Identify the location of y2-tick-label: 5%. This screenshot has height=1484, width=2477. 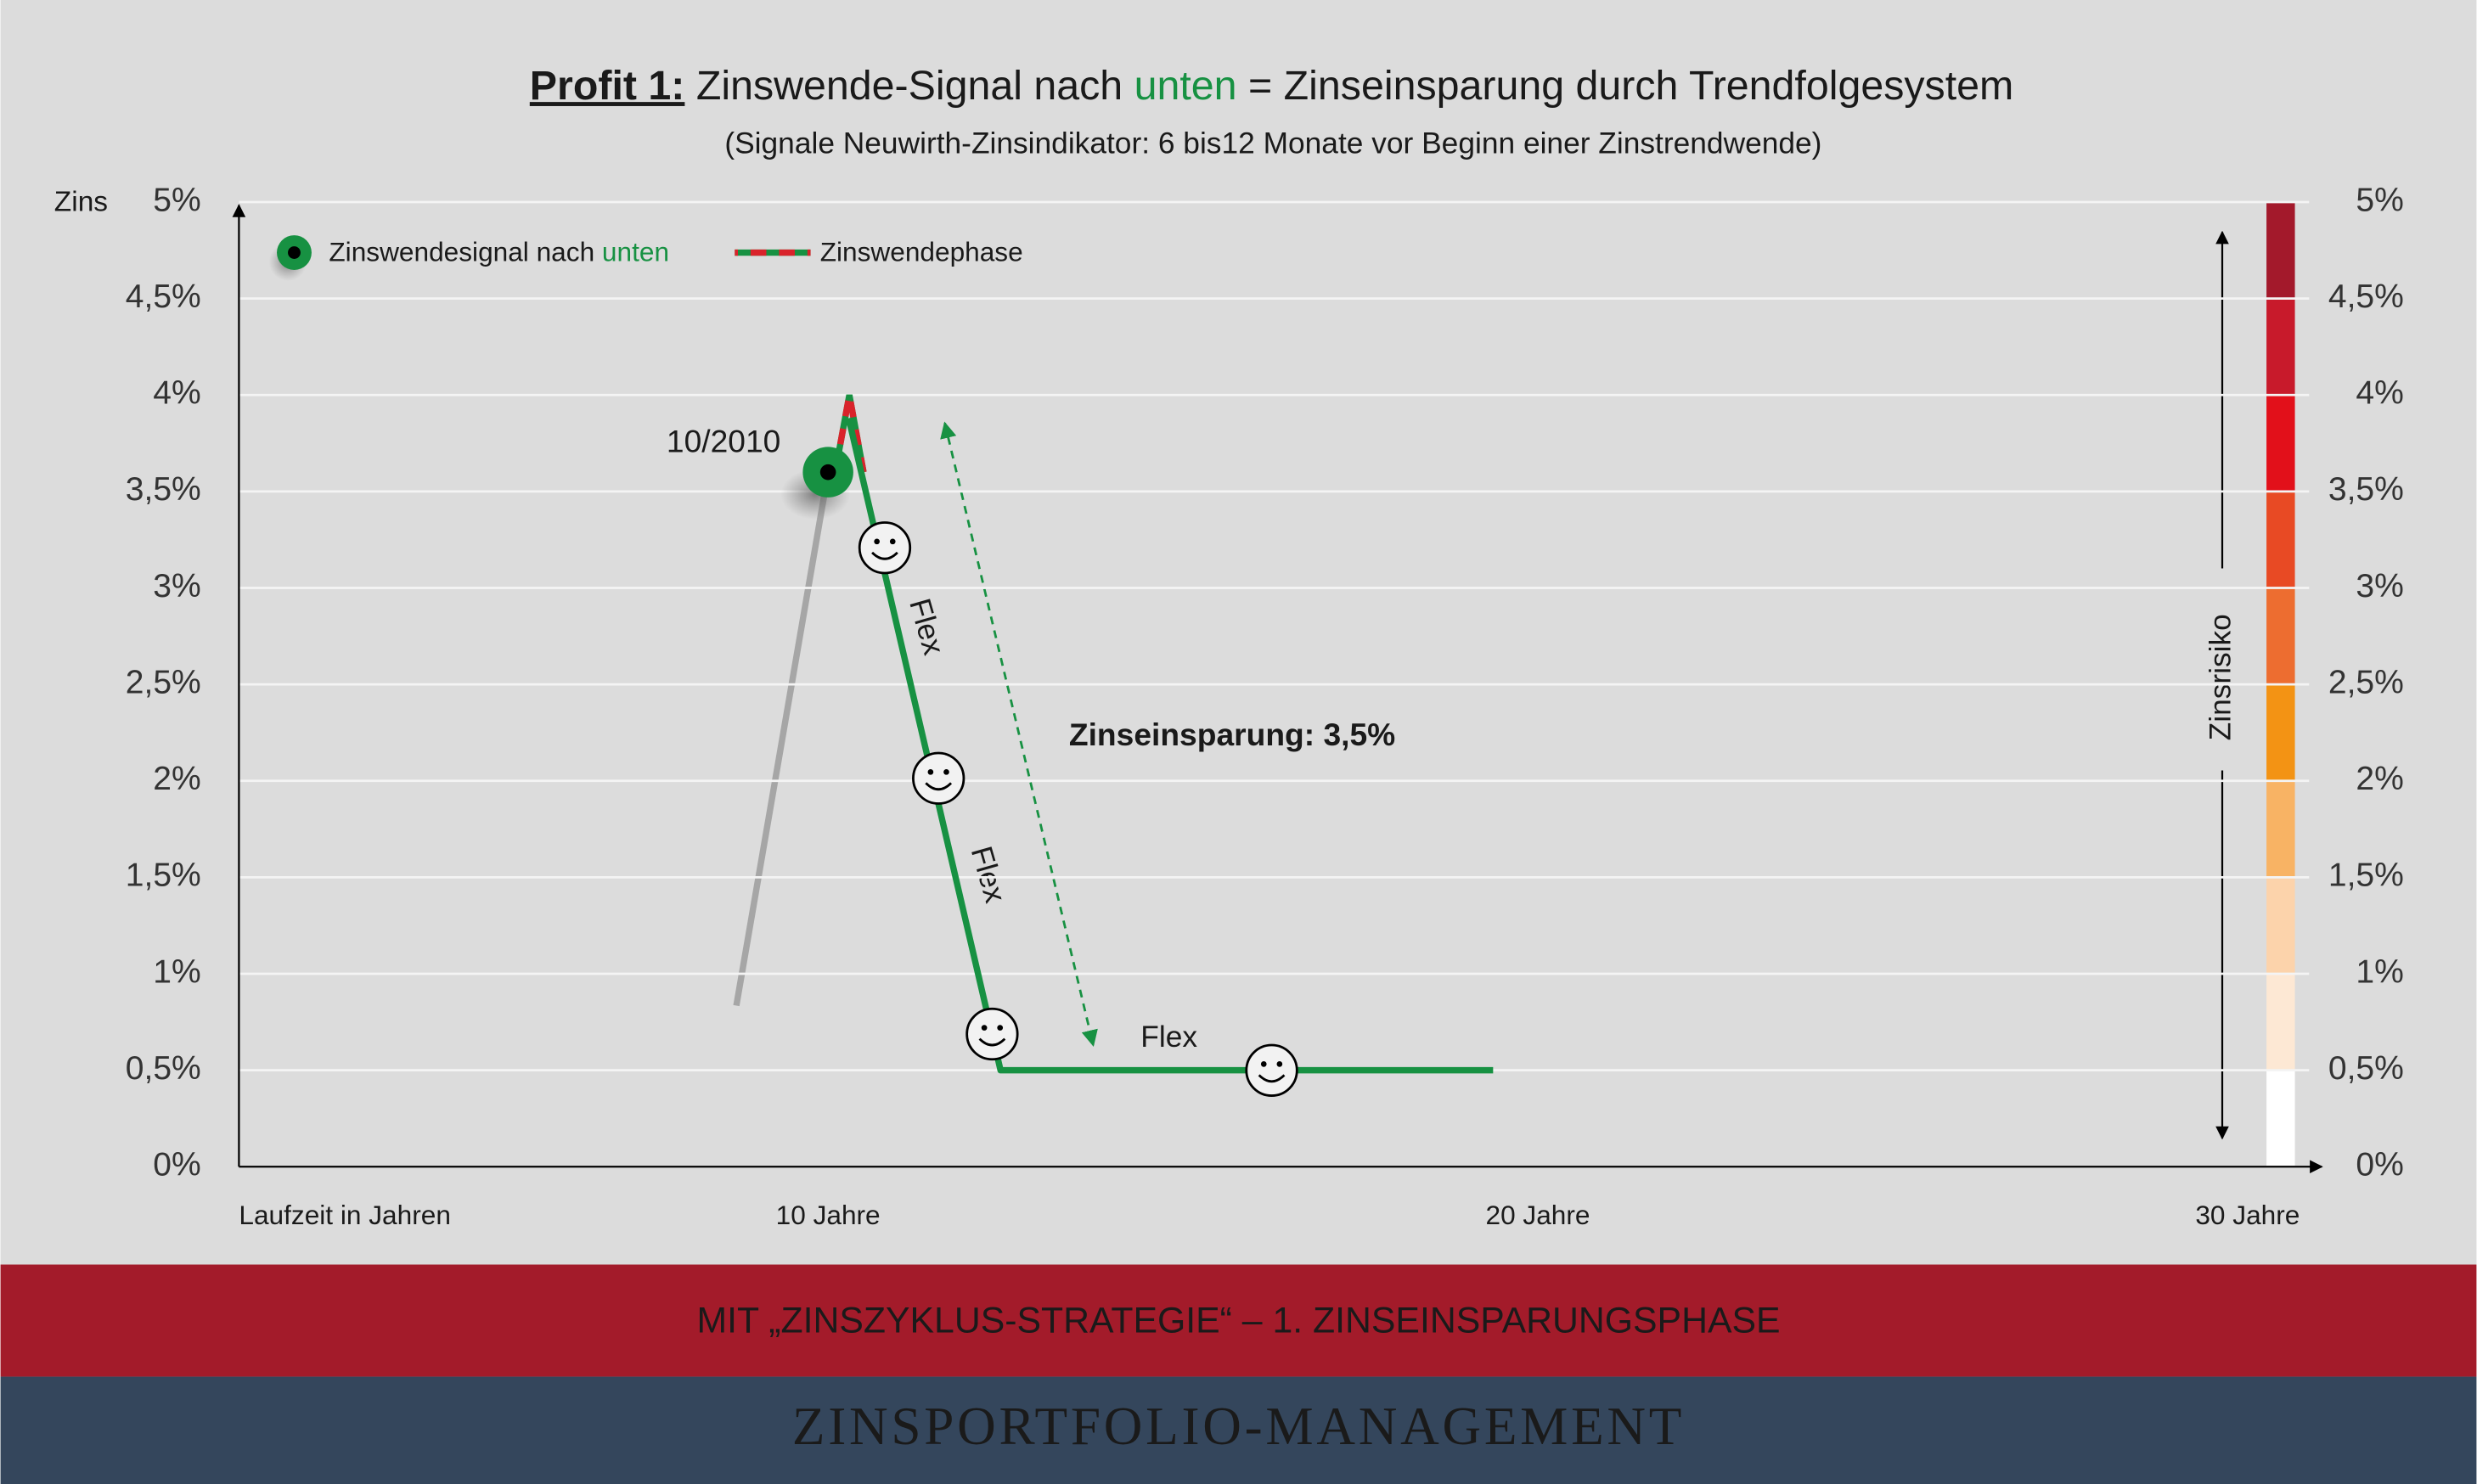
(2379, 200).